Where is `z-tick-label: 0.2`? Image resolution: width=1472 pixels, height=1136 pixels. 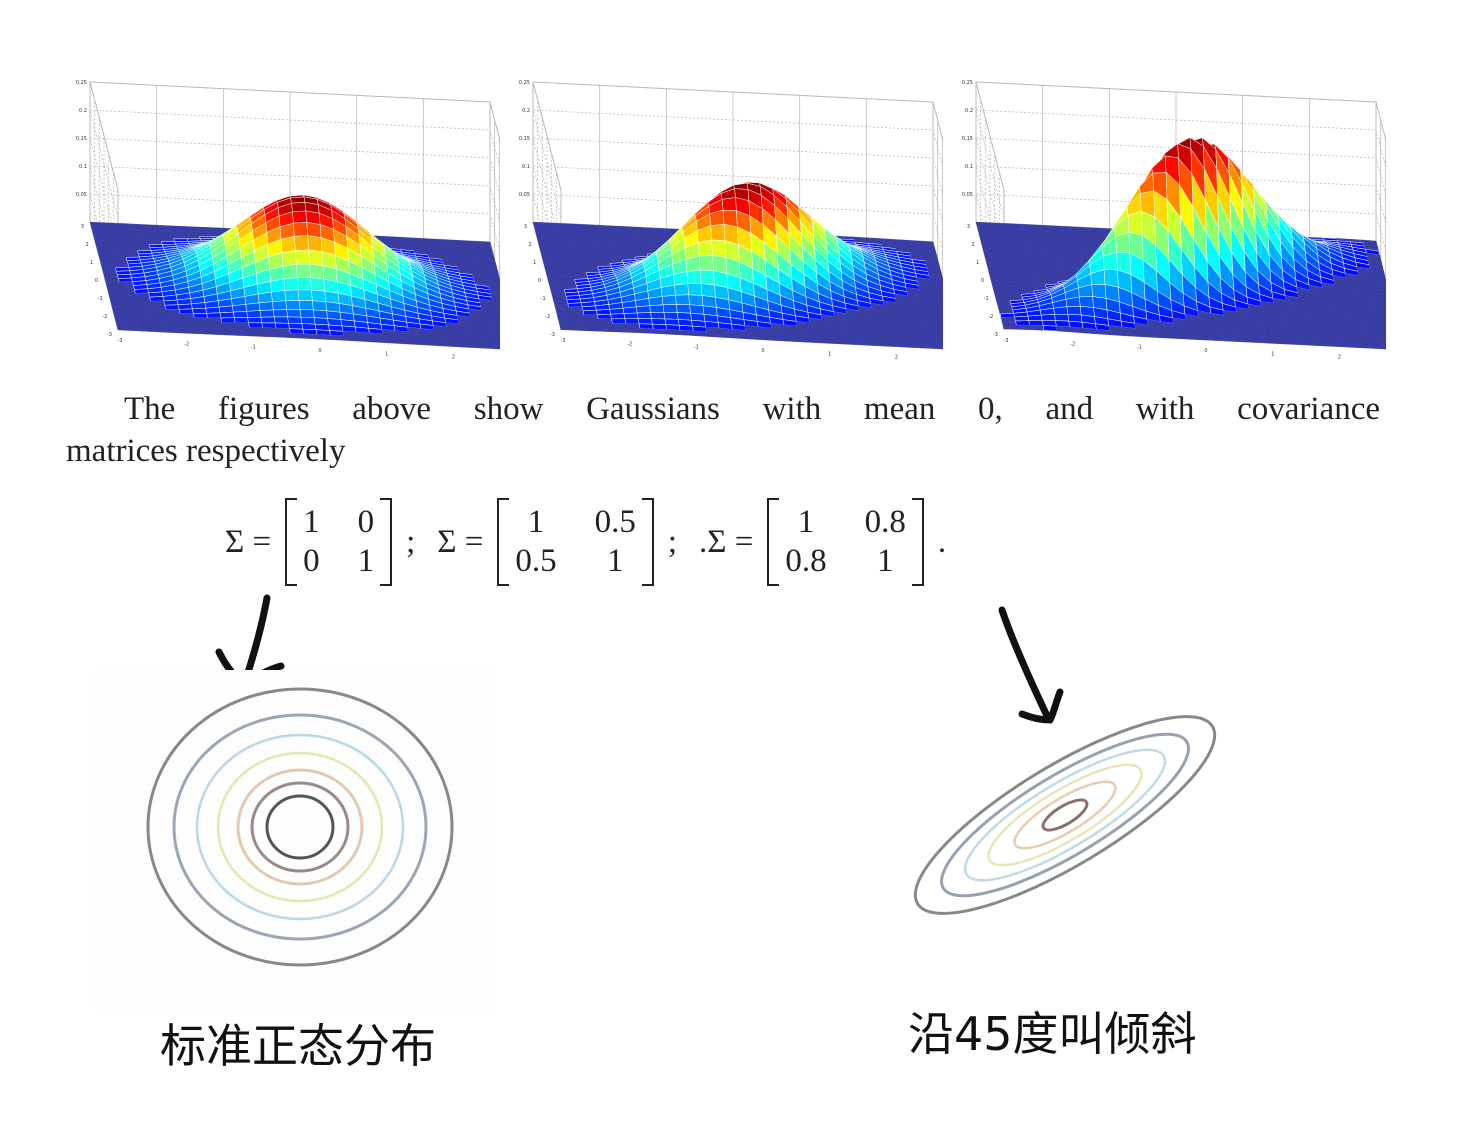 z-tick-label: 0.2 is located at coordinates (83, 111).